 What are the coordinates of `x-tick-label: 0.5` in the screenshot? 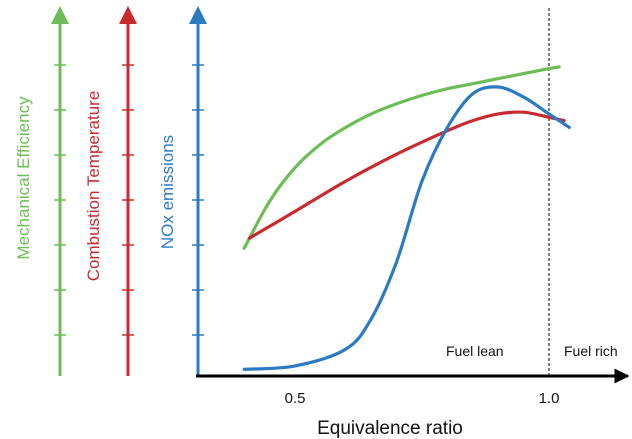 It's located at (295, 398).